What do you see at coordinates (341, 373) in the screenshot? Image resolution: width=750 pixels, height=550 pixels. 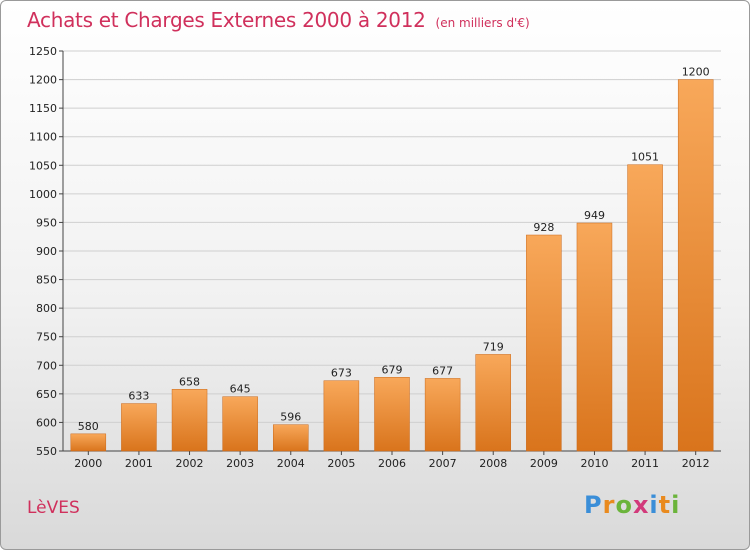 I see `data-label-2005: 673` at bounding box center [341, 373].